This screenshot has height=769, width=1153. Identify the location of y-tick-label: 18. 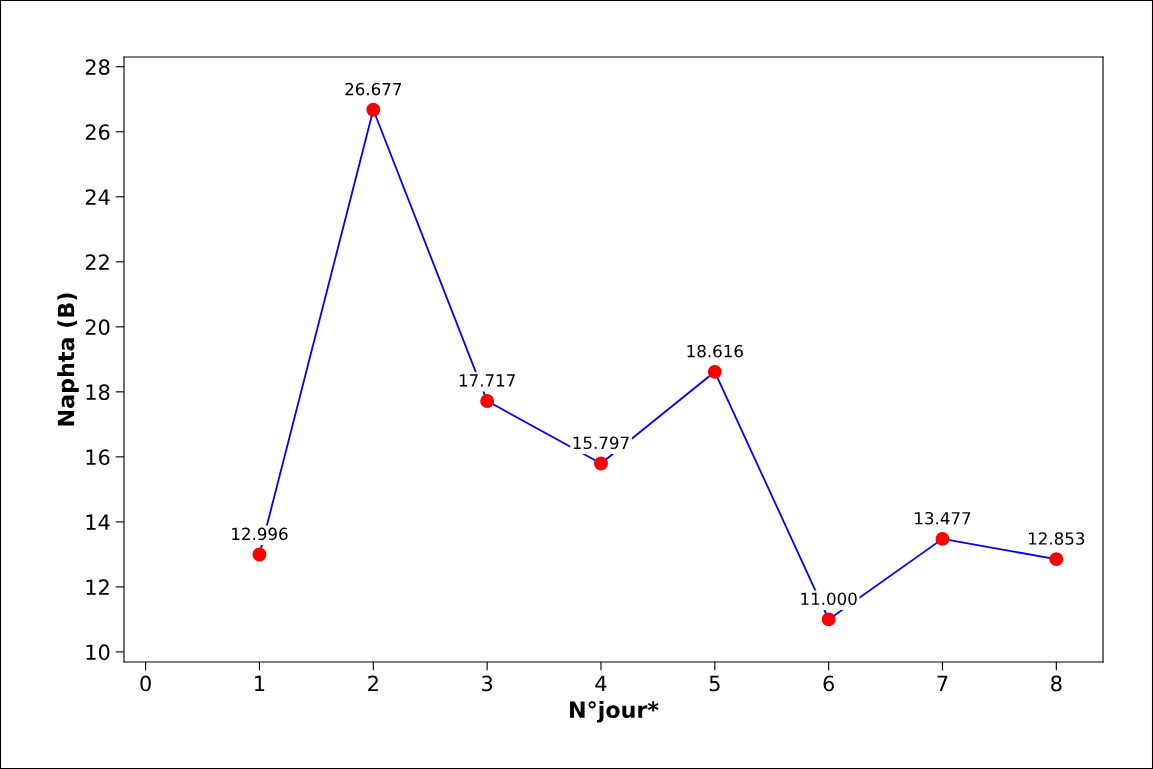
(98, 392).